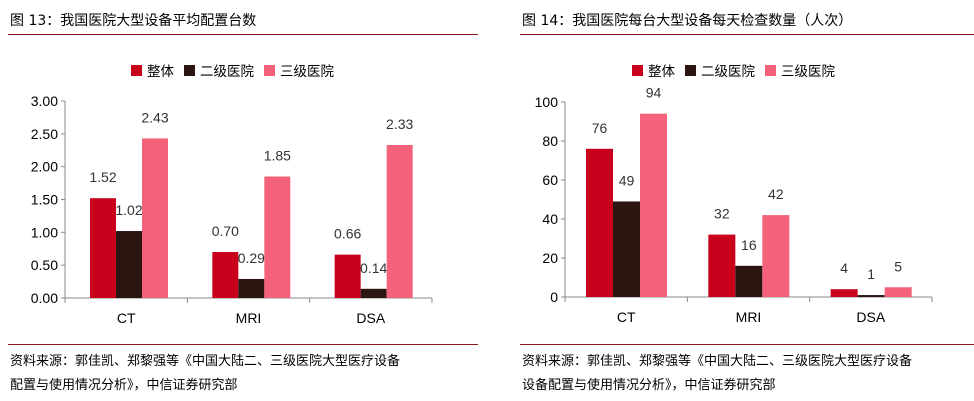  What do you see at coordinates (717, 361) in the screenshot?
I see `right-source-line-1: 资料来源：郭佳凯、郑黎强等《中国大陆二、三级医院大型医疗设备` at bounding box center [717, 361].